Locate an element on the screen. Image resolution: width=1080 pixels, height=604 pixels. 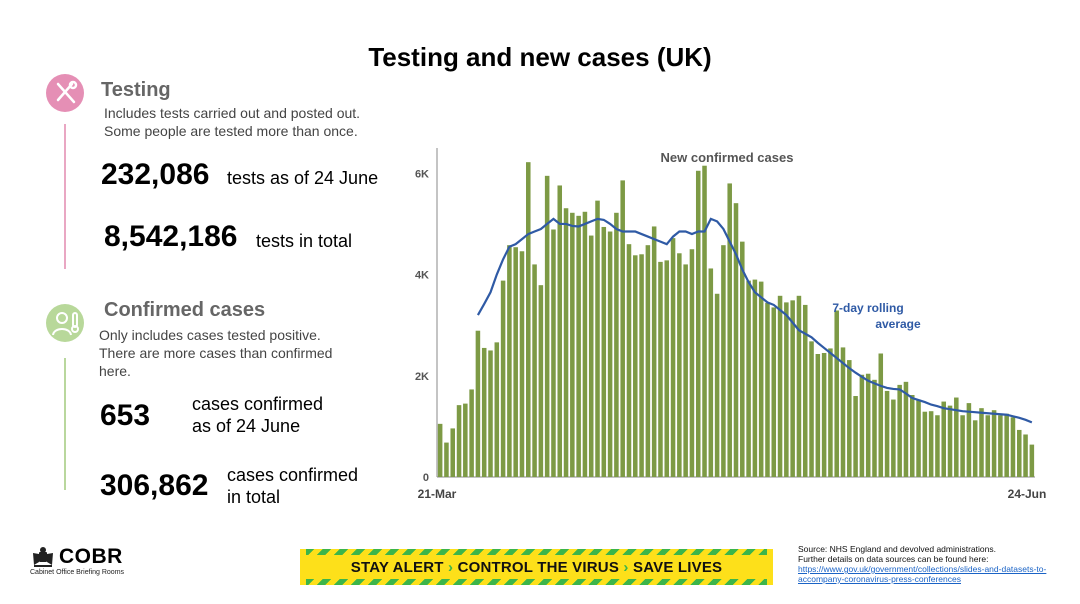
y-tick-label-3: 6K is located at coordinates (422, 174).